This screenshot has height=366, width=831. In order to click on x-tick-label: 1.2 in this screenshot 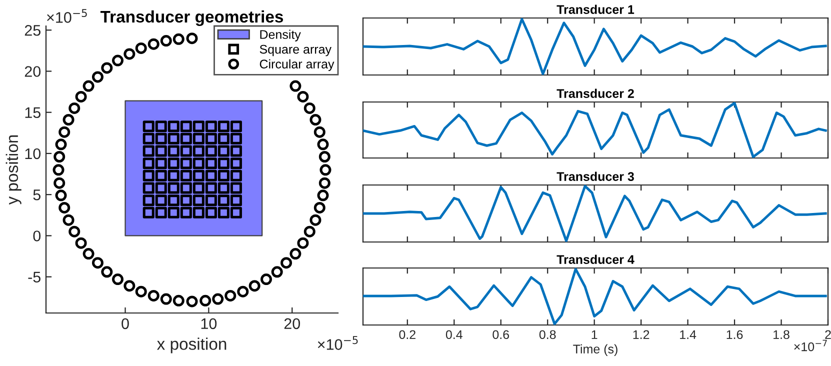, I will do `click(641, 334)`.